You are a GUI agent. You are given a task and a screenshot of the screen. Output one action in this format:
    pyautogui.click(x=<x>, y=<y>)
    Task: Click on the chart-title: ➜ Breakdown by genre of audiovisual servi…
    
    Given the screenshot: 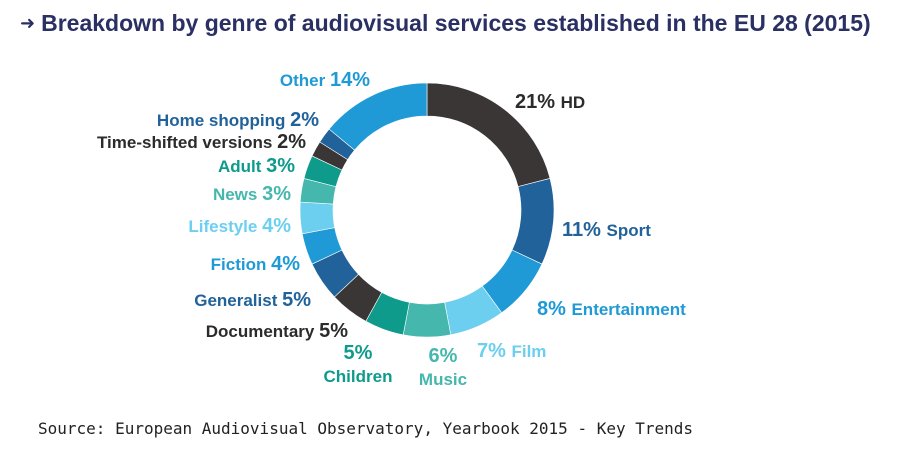 What is the action you would take?
    pyautogui.click(x=445, y=23)
    